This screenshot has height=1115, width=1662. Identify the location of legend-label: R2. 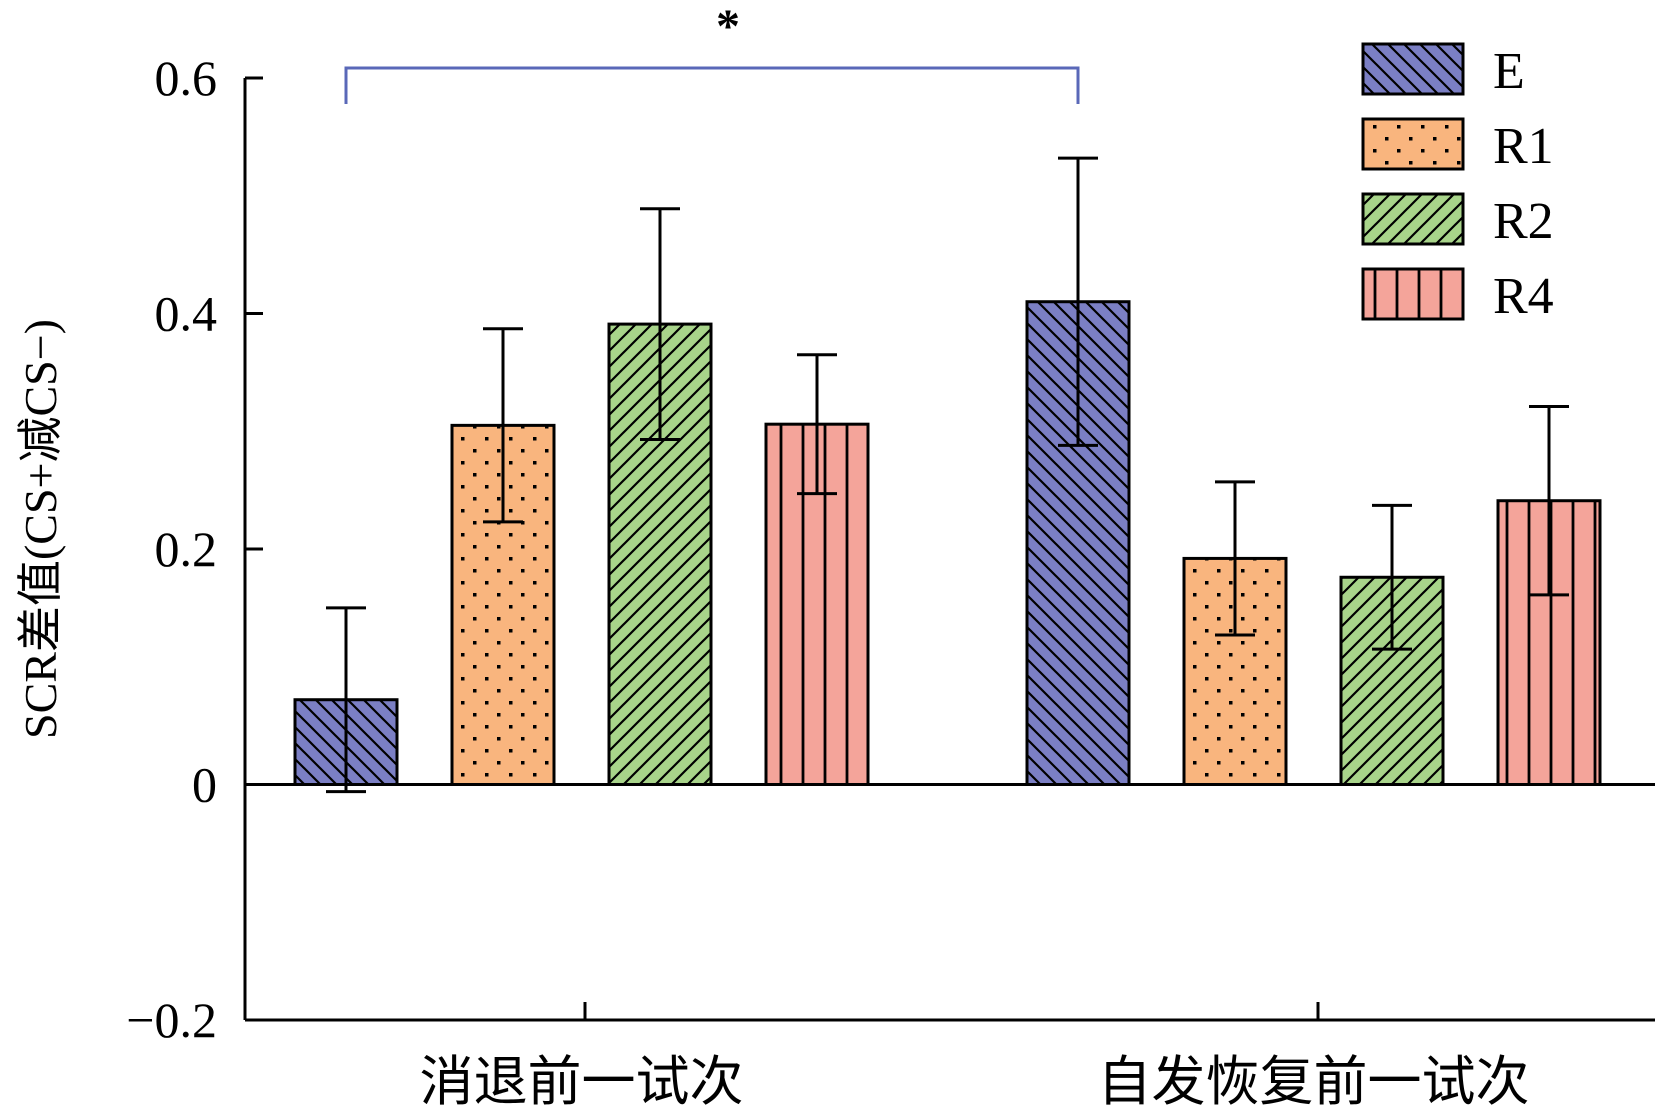
(1523, 221).